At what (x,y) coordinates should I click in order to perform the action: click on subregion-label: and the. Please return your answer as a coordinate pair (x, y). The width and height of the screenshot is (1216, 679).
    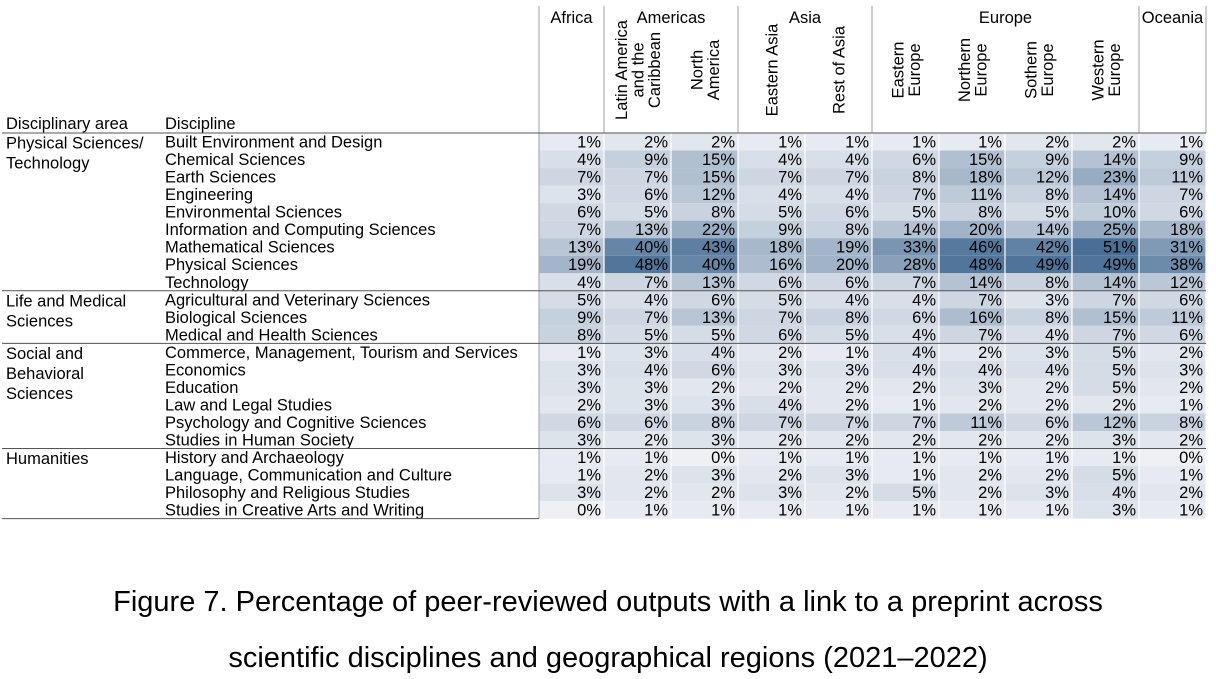
    Looking at the image, I should click on (639, 69).